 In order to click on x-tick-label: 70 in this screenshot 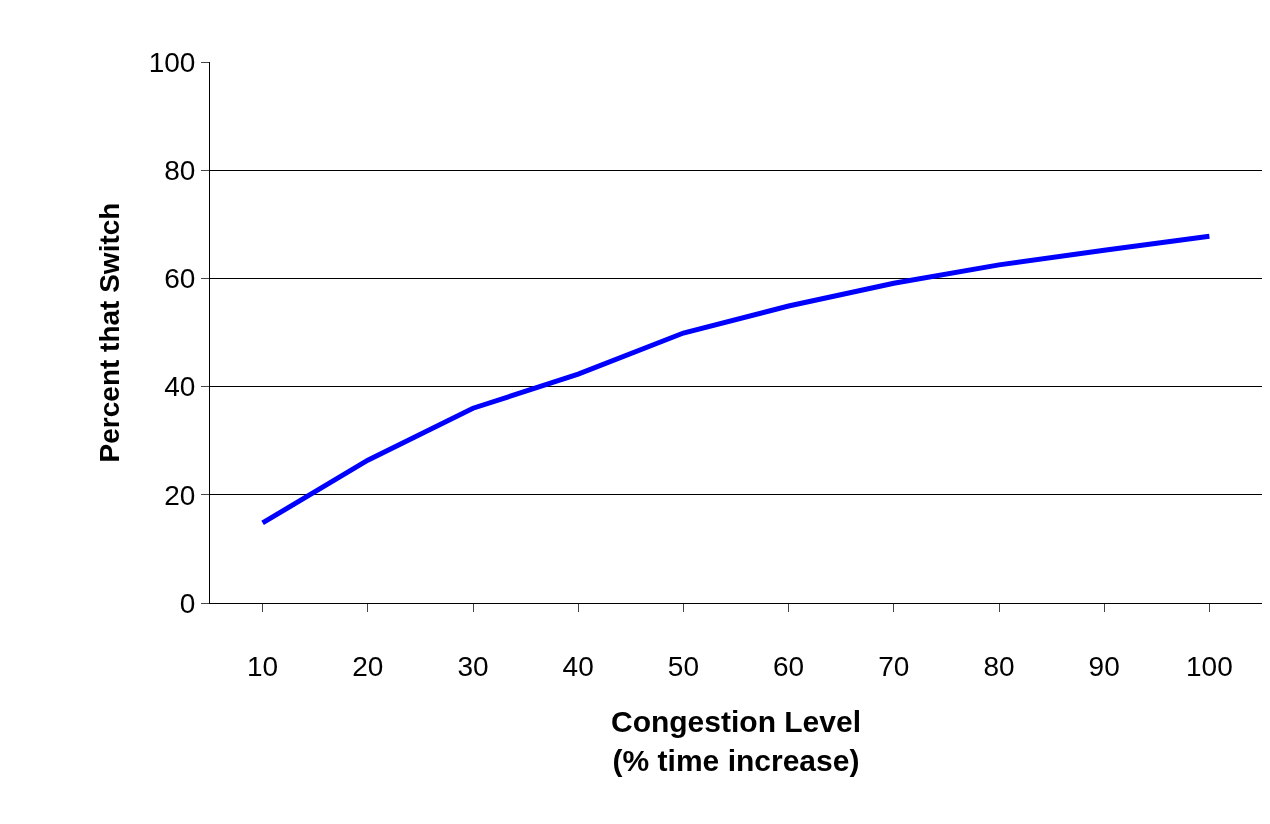, I will do `click(894, 666)`.